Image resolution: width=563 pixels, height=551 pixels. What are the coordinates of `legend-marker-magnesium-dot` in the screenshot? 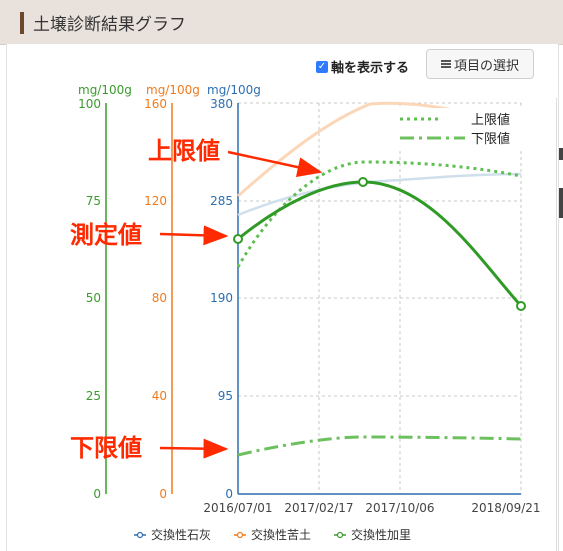 It's located at (240, 535).